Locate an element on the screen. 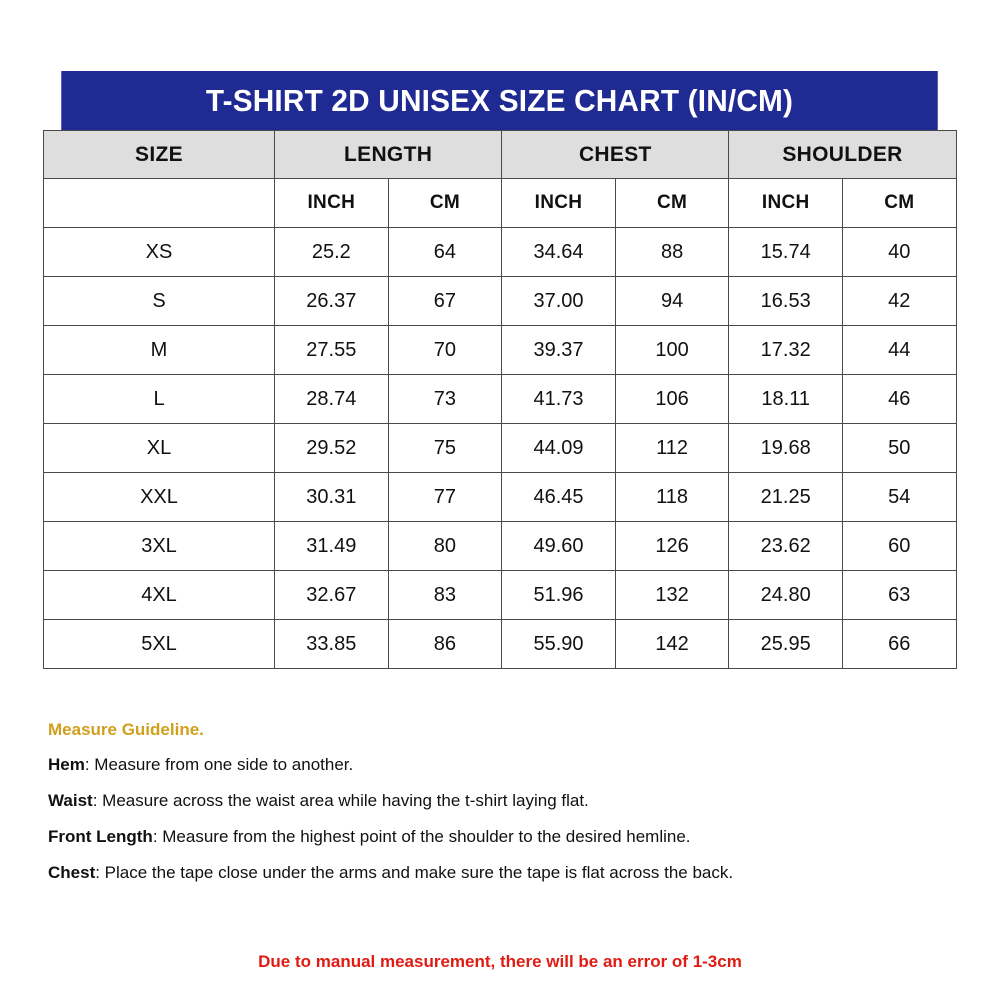  cell-size: XS is located at coordinates (159, 252).